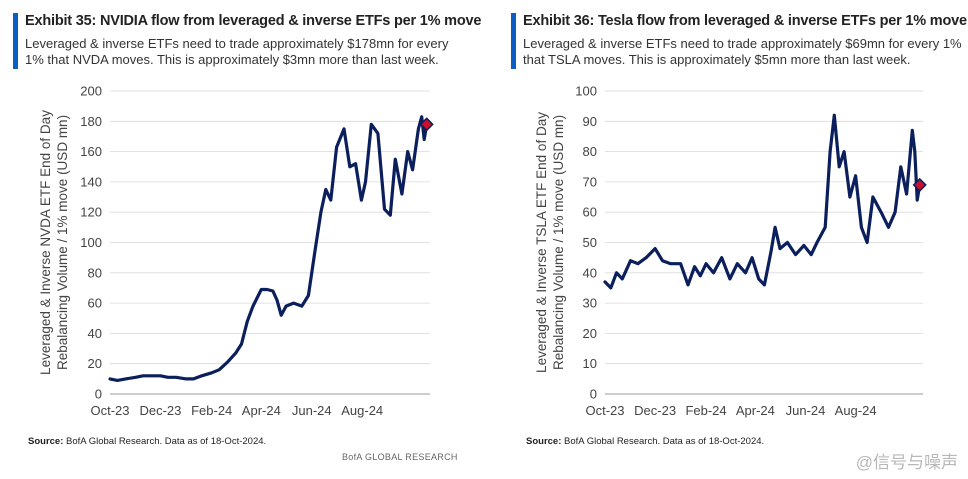  Describe the element at coordinates (590, 121) in the screenshot. I see `y-tick-label: 90` at that location.